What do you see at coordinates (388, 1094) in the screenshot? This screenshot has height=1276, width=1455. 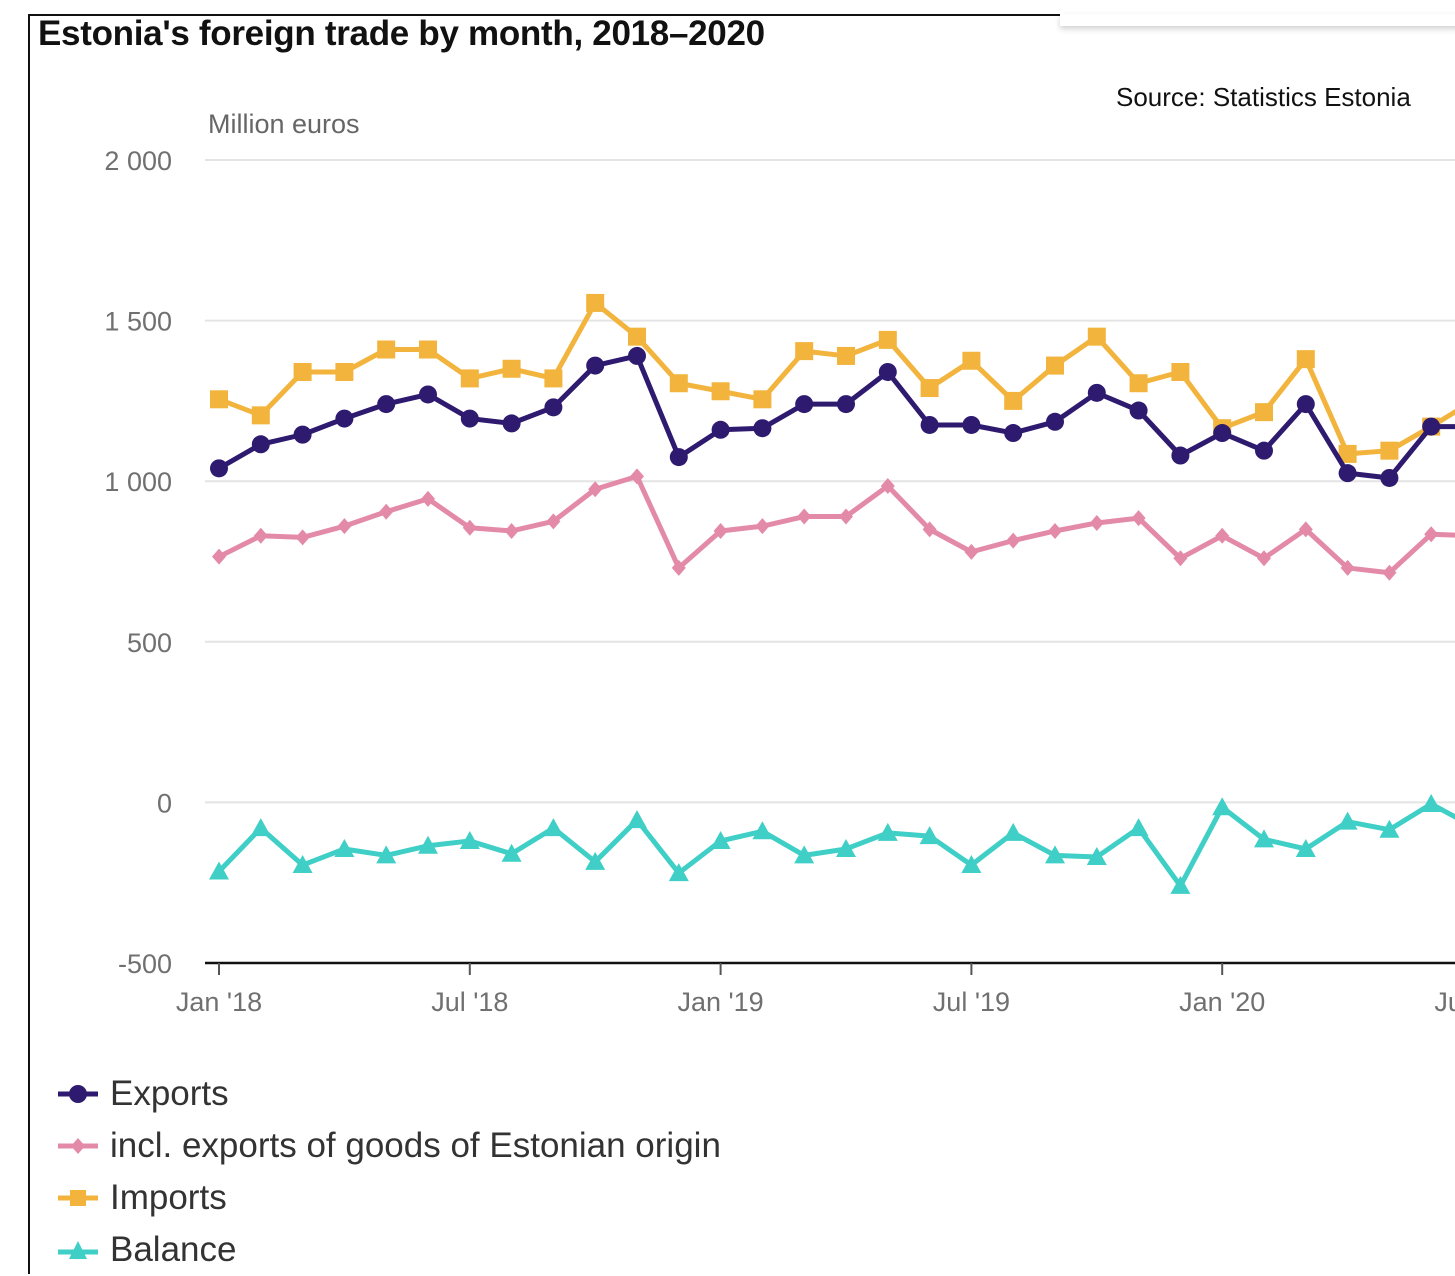 I see `legend-item-exports: Exports` at bounding box center [388, 1094].